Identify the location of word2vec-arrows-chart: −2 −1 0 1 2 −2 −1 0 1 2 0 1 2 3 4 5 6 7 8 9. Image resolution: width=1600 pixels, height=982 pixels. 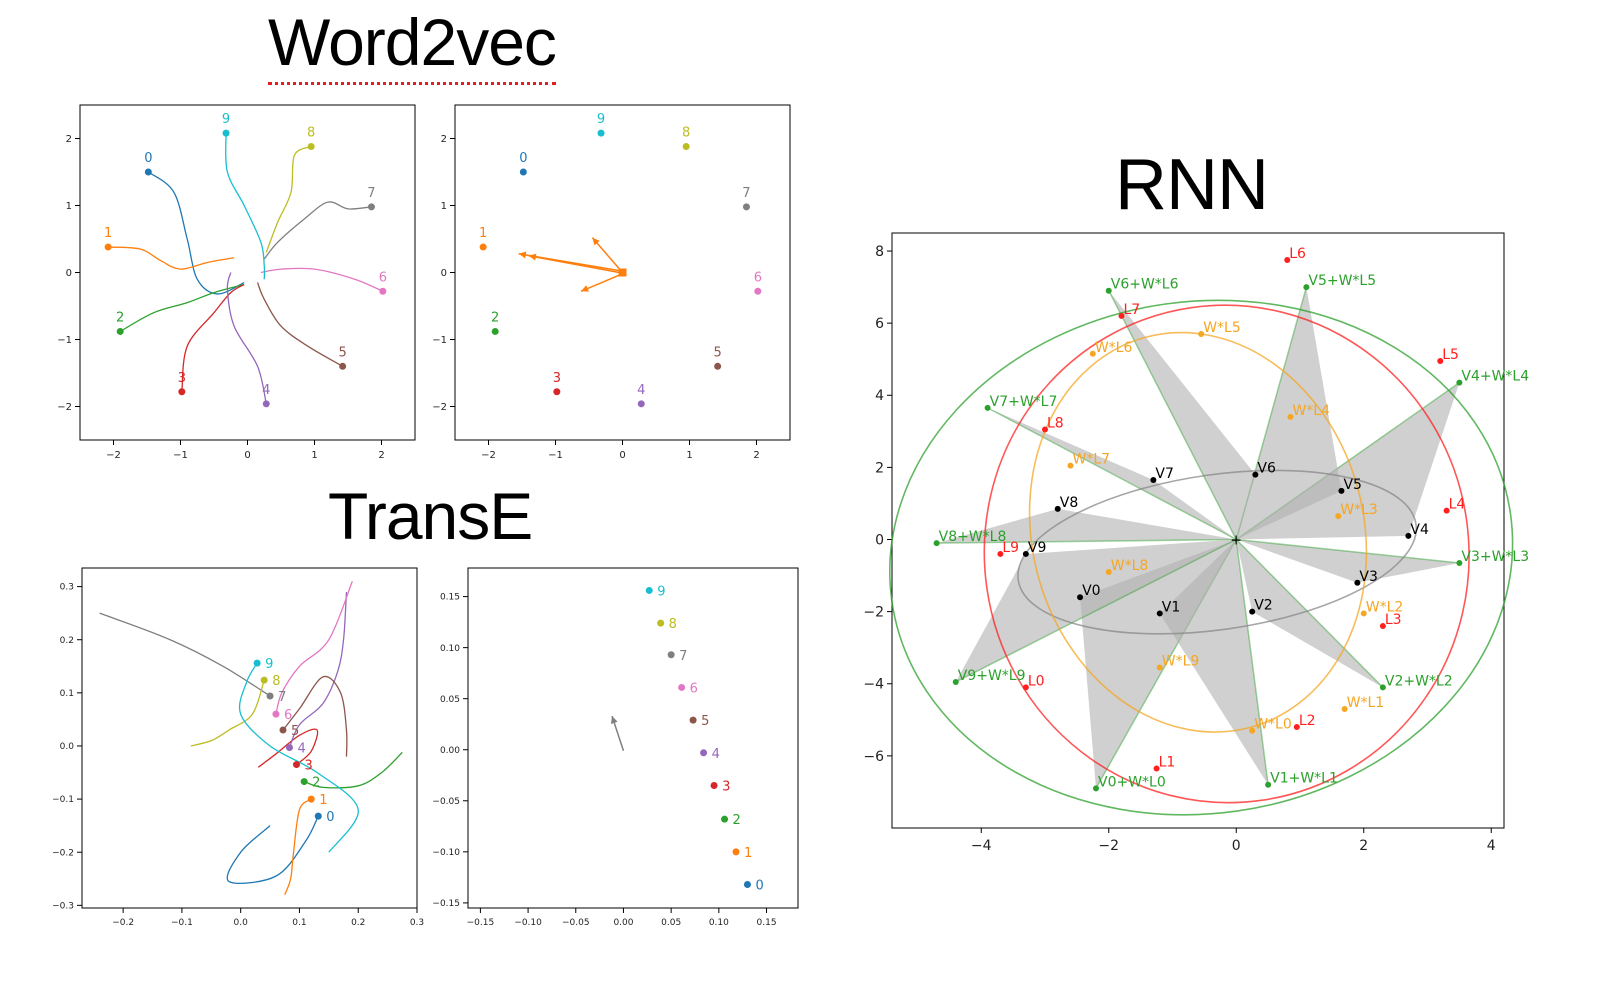
(611, 282).